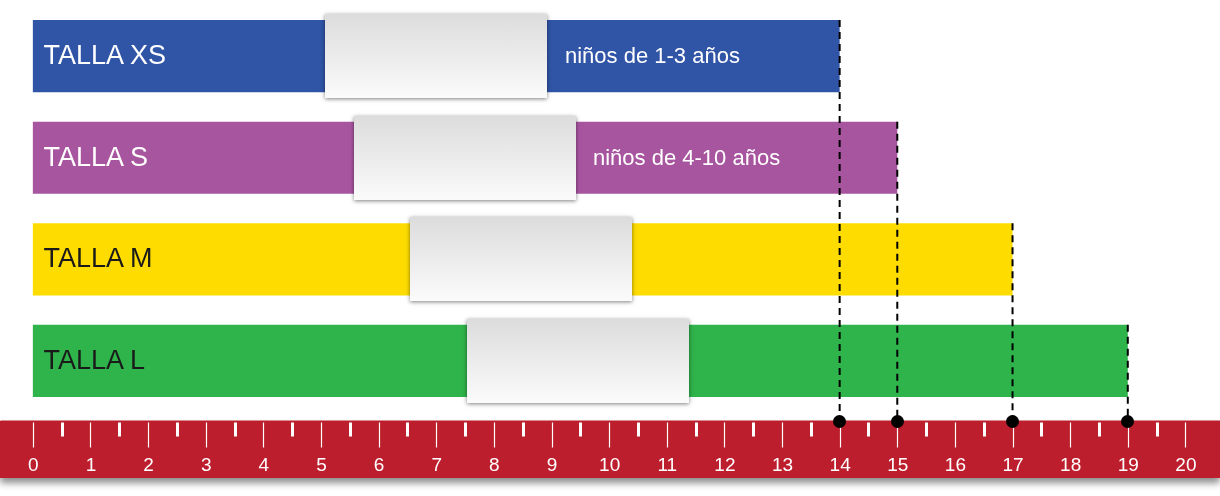 The width and height of the screenshot is (1220, 496). I want to click on x-tick-label: 6, so click(379, 464).